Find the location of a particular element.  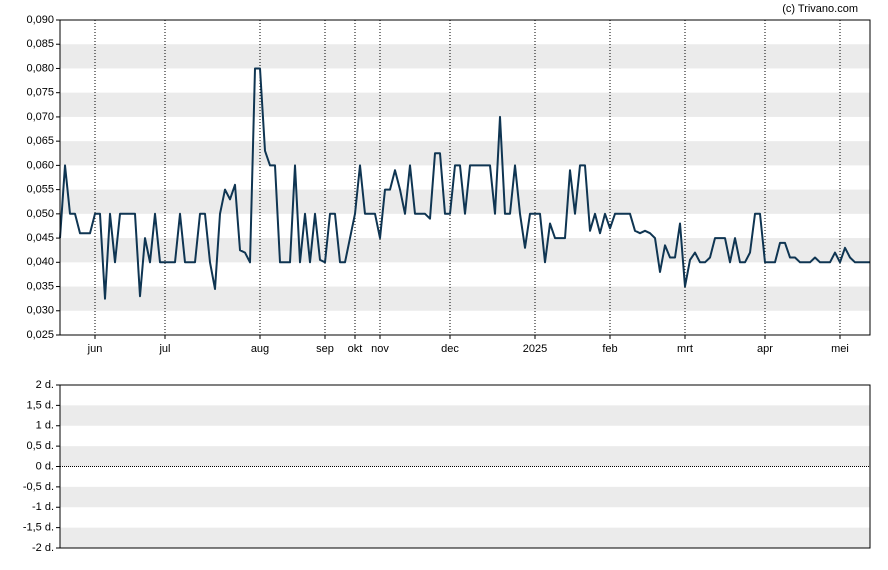

y-tick-label: 0,035 is located at coordinates (40, 286).